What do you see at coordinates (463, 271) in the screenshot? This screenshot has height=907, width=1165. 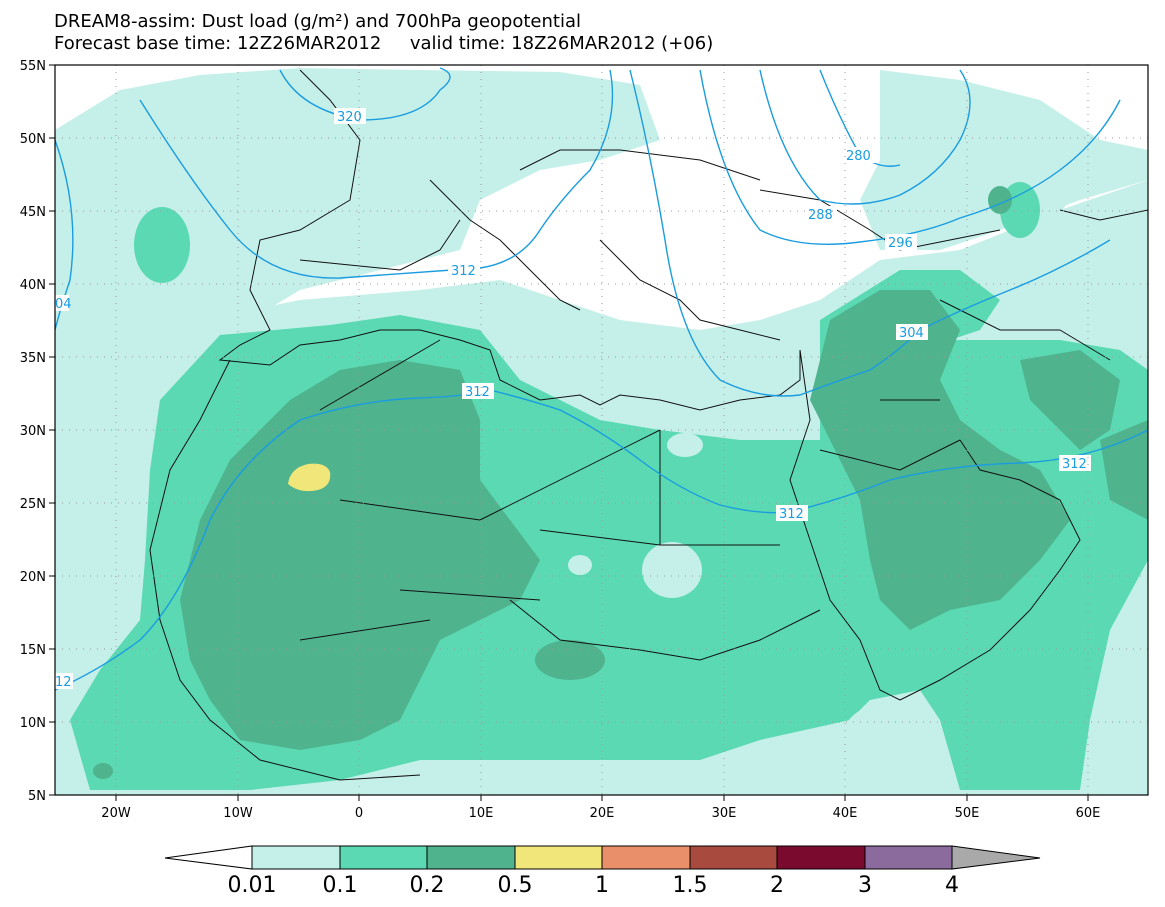 I see `contour-label-312-a: 312` at bounding box center [463, 271].